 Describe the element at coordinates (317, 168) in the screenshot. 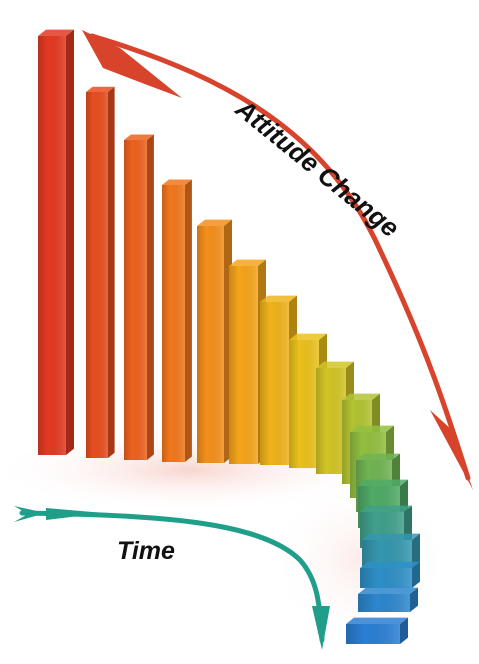

I see `attitude-change-label: Attitude Change` at that location.